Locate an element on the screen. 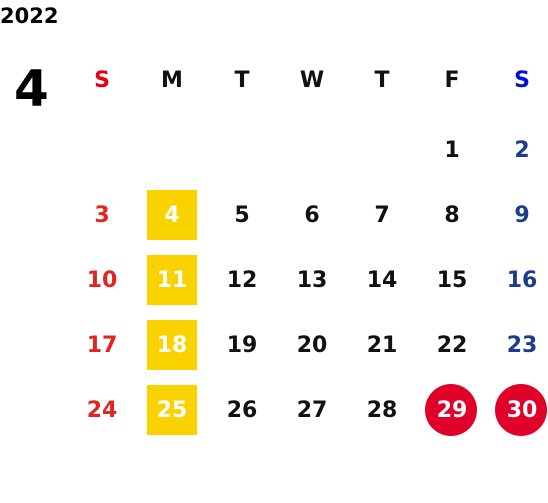 This screenshot has width=548, height=503. month: 4 is located at coordinates (31, 89).